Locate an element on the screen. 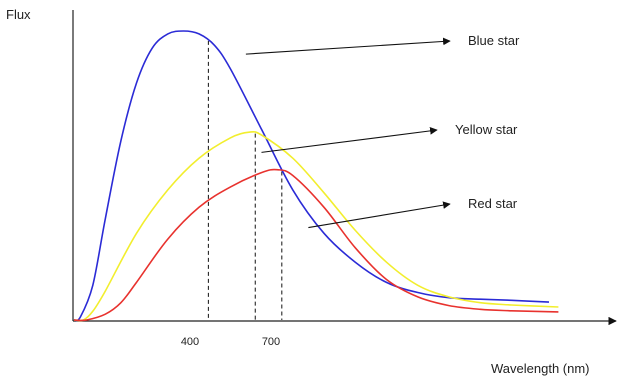 The image size is (624, 380). x-axis-label: Wavelength (nm) is located at coordinates (540, 368).